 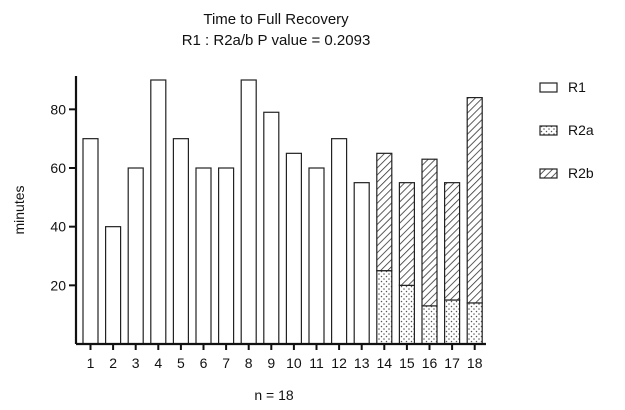 I want to click on x-tick-label-9: 9, so click(x=271, y=363).